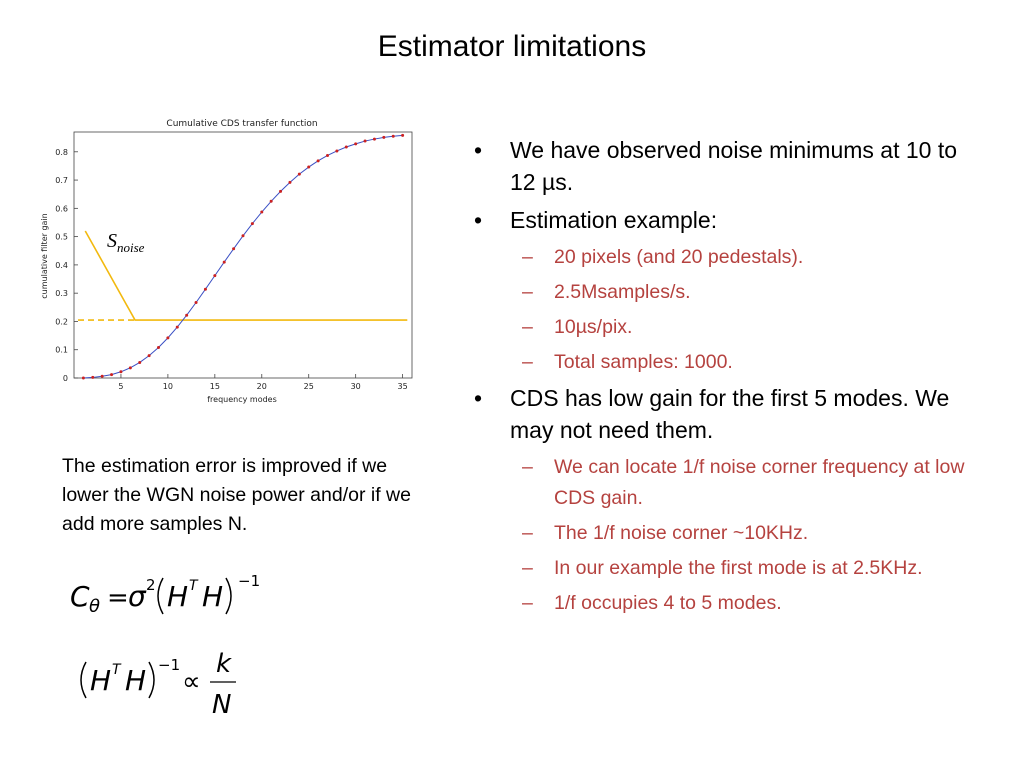  I want to click on sub-bullet: –2.5Msamples/s., so click(728, 292).